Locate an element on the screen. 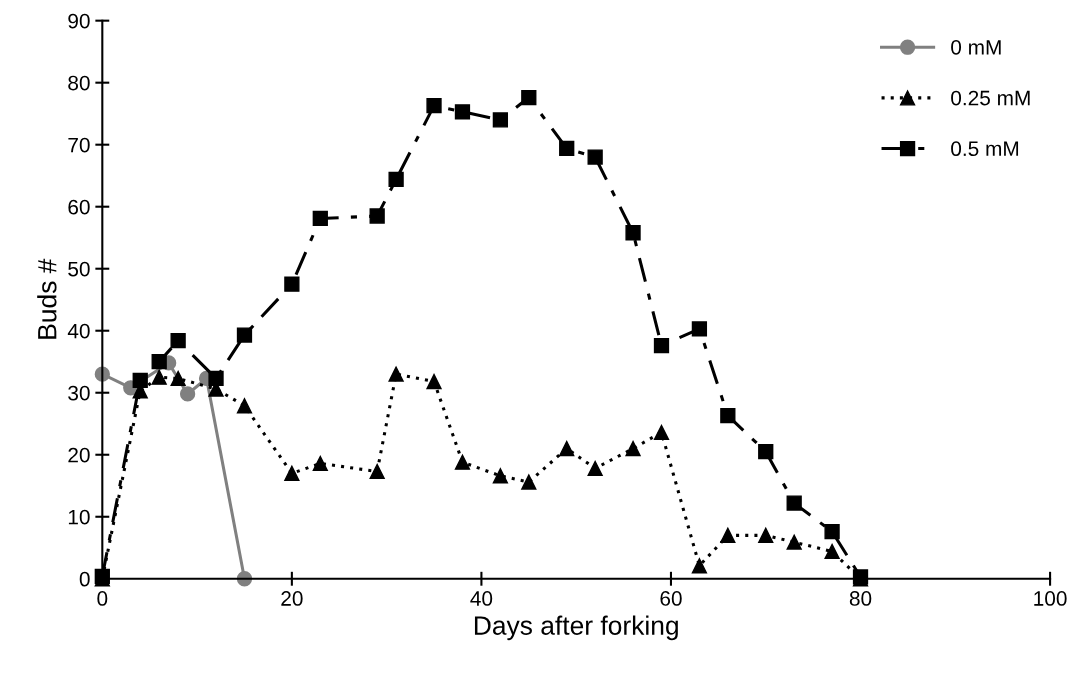 This screenshot has height=689, width=1077. y-tick-label: 80 is located at coordinates (79, 83).